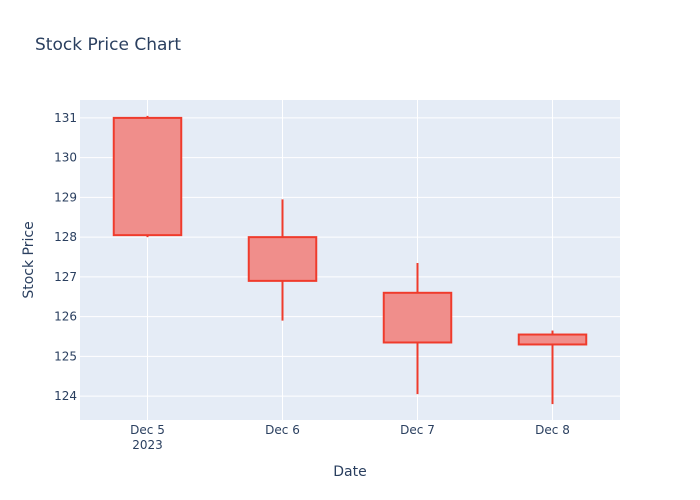 The height and width of the screenshot is (500, 700). Describe the element at coordinates (65, 356) in the screenshot. I see `y-tick-label: 125` at that location.